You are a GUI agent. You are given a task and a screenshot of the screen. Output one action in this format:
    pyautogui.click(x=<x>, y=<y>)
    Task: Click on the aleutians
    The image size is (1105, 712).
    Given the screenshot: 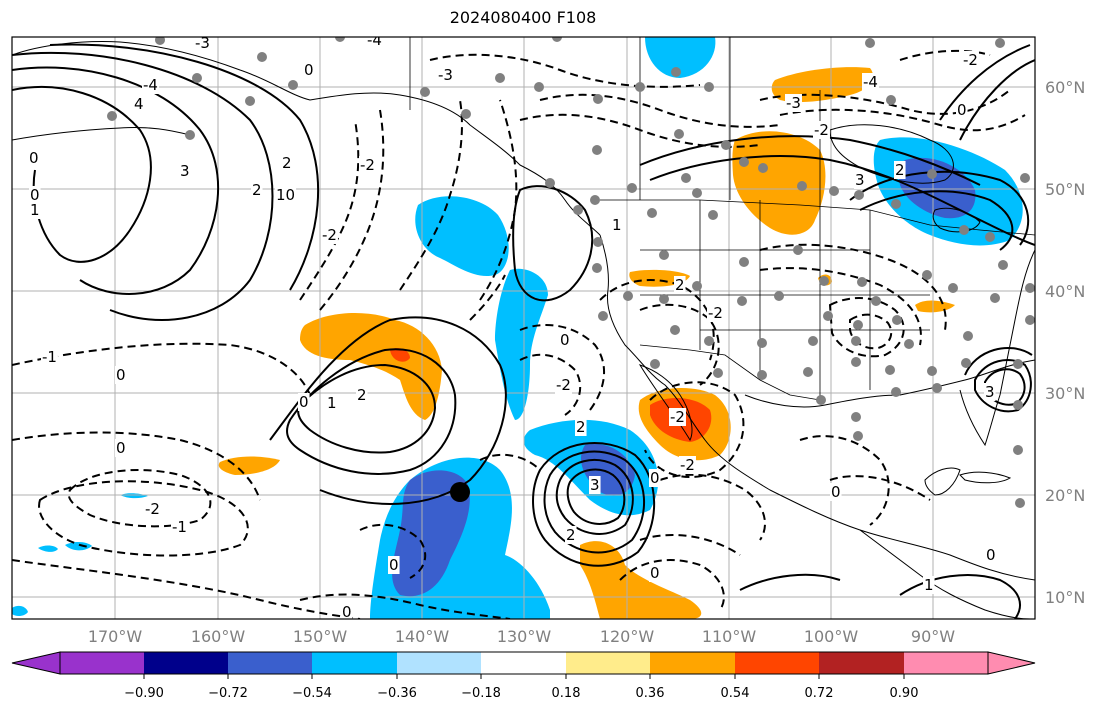 What is the action you would take?
    pyautogui.click(x=101, y=134)
    